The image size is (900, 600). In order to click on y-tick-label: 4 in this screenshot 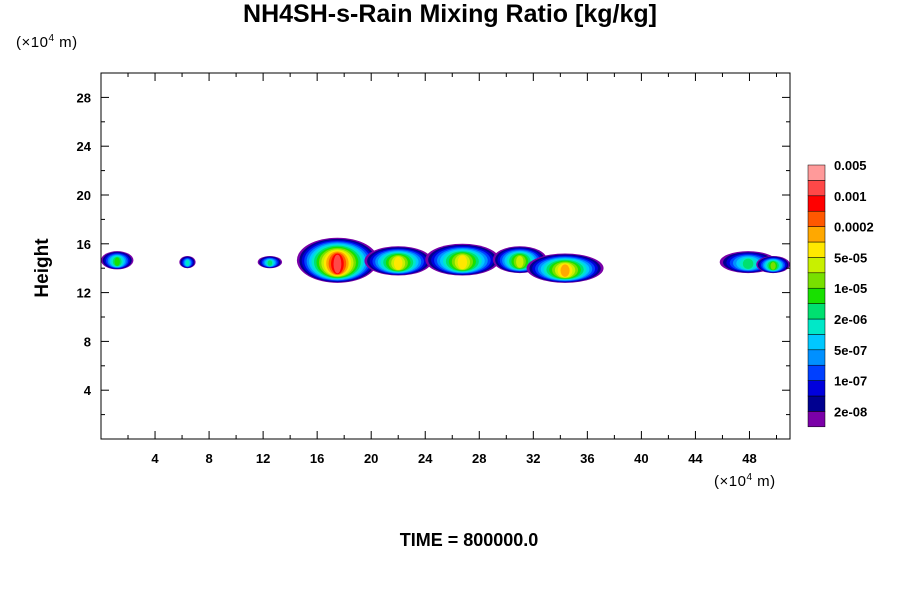, I will do `click(88, 390)`.